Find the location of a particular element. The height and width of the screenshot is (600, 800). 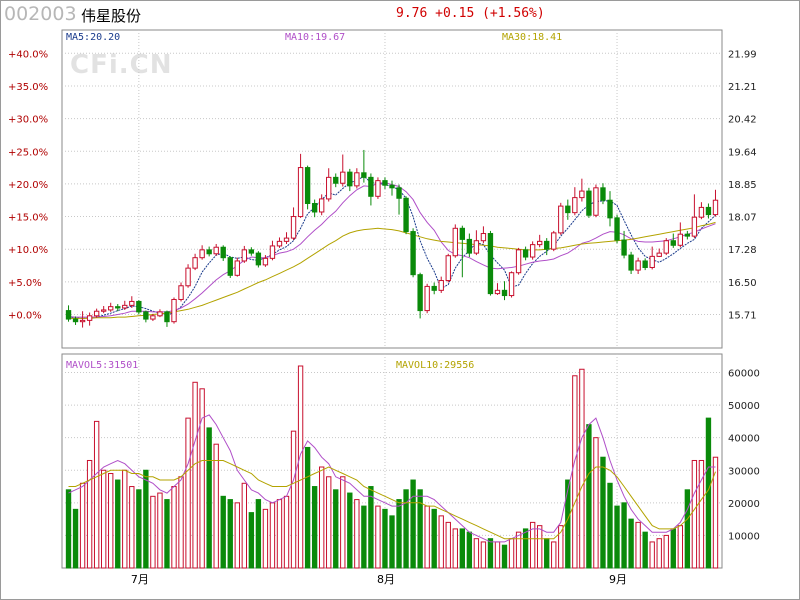

y-left-tick-label: +30.0% is located at coordinates (28, 120).